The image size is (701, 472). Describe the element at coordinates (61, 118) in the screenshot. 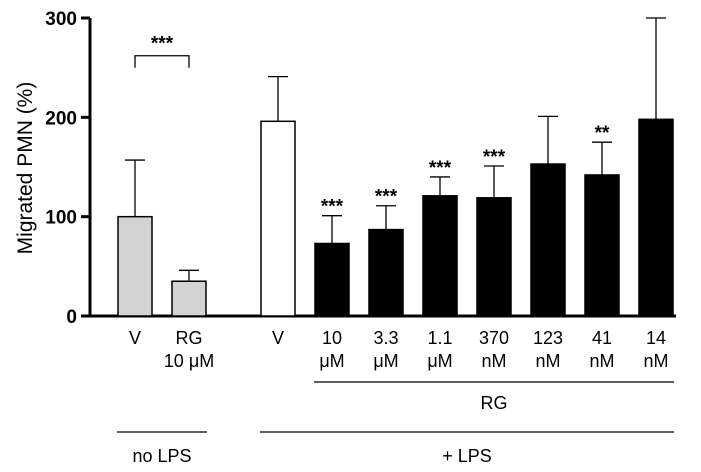

I see `y-tick-label-2: 200` at that location.